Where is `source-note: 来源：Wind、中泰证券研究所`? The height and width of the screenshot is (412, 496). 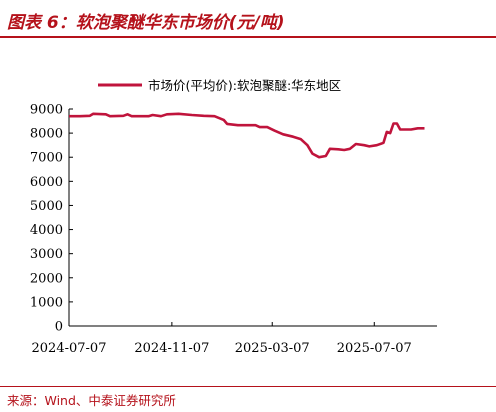 source-note: 来源：Wind、中泰证券研究所 is located at coordinates (91, 400).